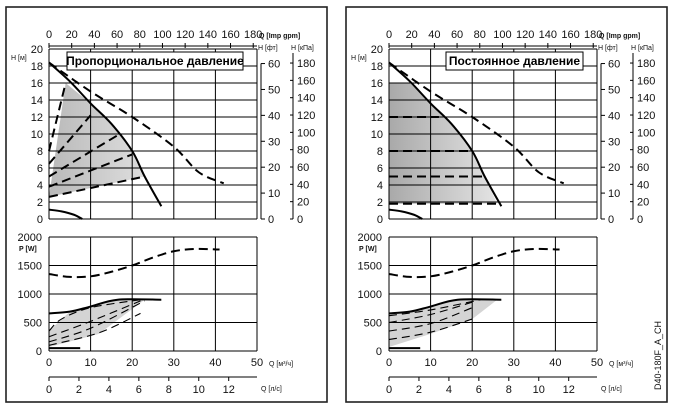 This screenshot has height=408, width=684. I want to click on power-y-tick-label: 500, so click(33, 324).